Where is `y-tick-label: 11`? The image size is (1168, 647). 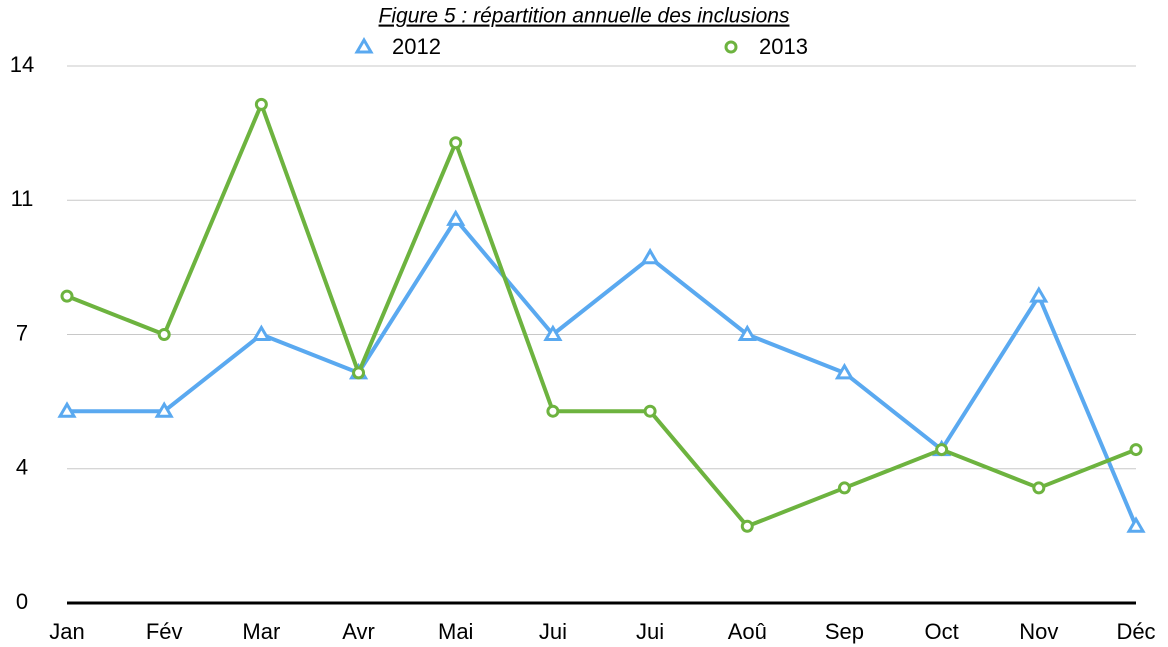 y-tick-label: 11 is located at coordinates (22, 198).